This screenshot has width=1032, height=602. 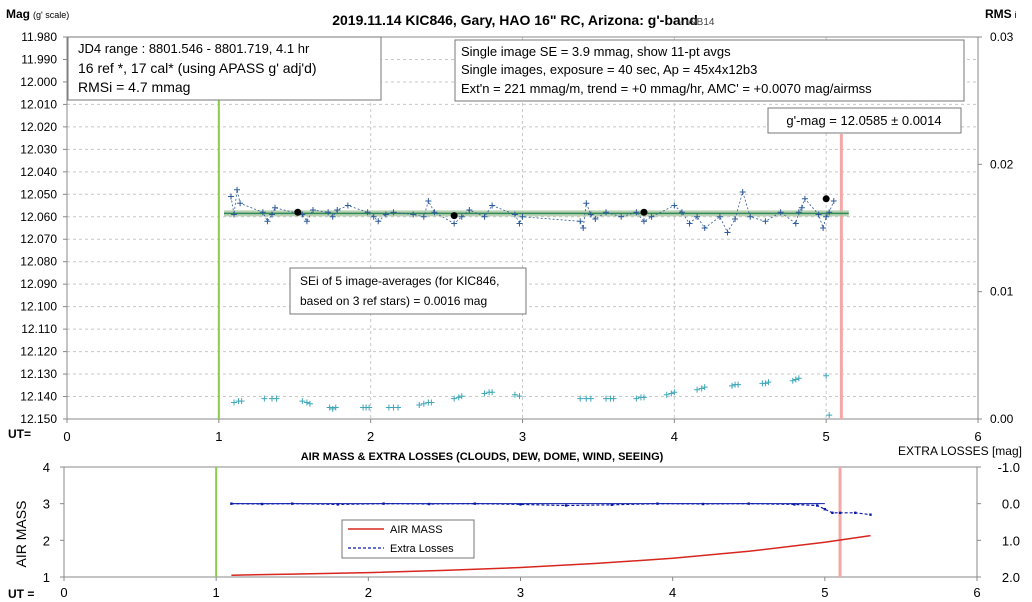 I want to click on top-y2-tick-label: 0.01, so click(x=1002, y=292).